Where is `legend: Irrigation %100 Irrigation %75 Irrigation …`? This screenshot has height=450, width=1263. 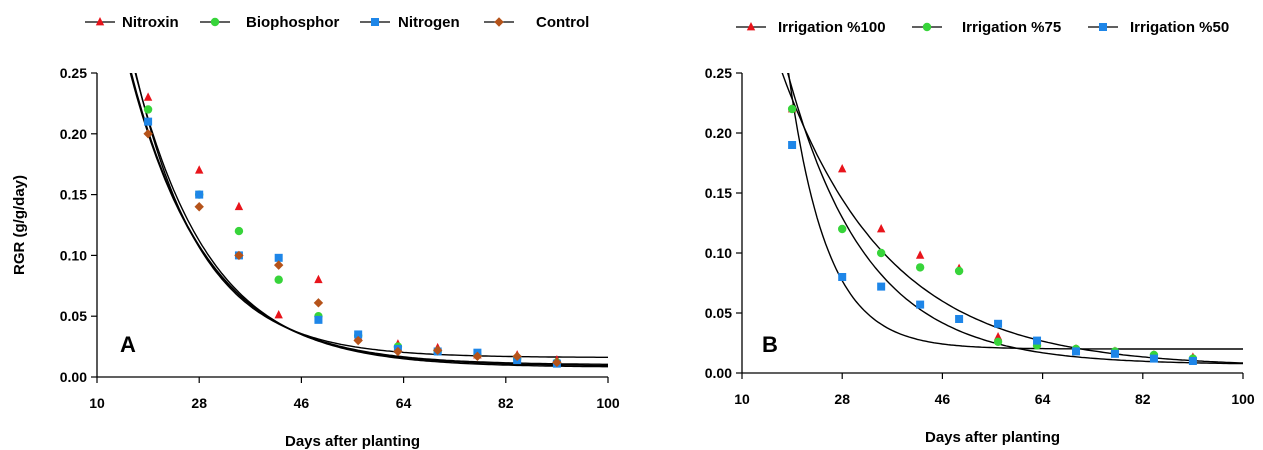
legend: Irrigation %100 Irrigation %75 Irrigation … is located at coordinates (982, 27).